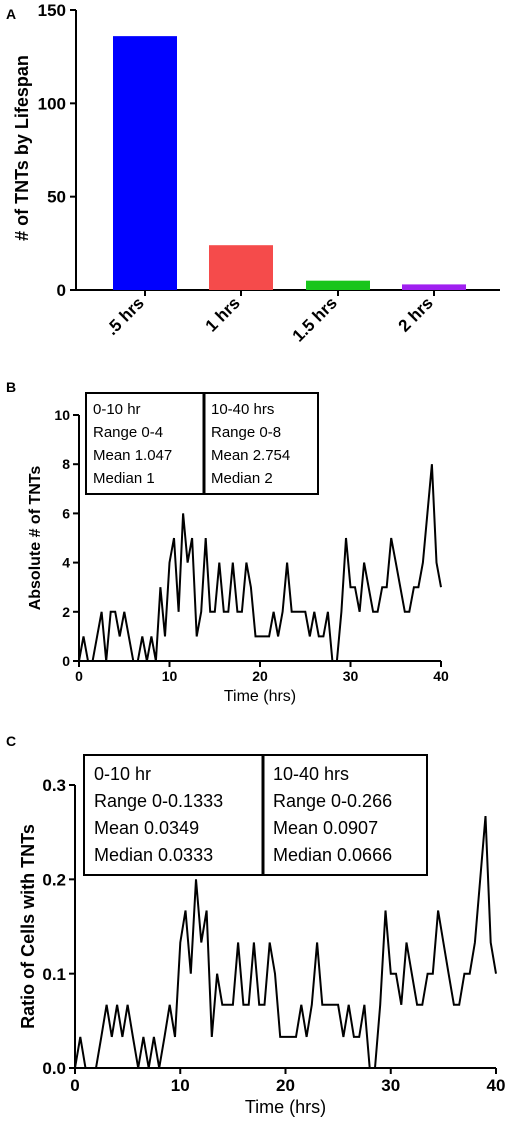 The image size is (510, 1137). I want to click on y-tick-label: 2, so click(66, 612).